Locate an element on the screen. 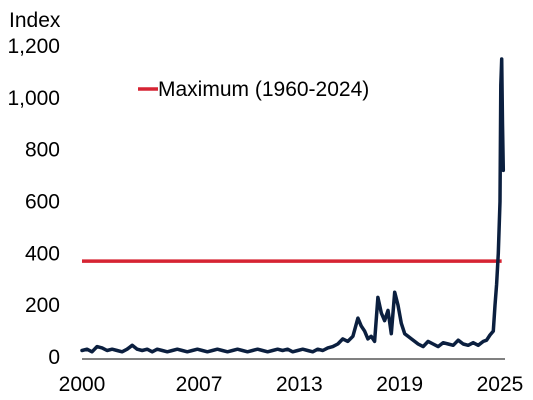 The width and height of the screenshot is (533, 400). legend: Maximum (1960-2024) is located at coordinates (253, 89).